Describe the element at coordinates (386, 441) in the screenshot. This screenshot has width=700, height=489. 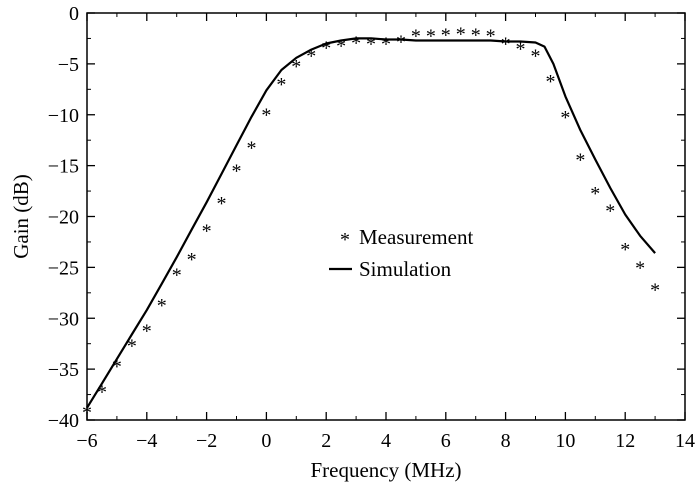
I see `x-tick-label: 4` at that location.